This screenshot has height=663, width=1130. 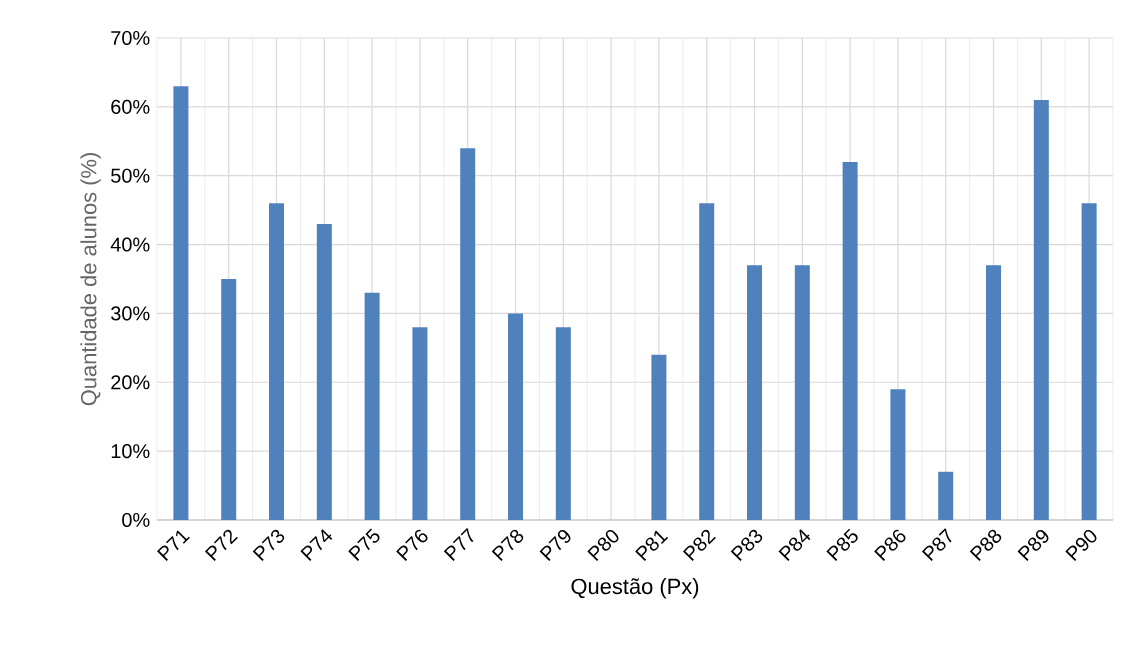 What do you see at coordinates (130, 244) in the screenshot?
I see `y-tick-label: 40%` at bounding box center [130, 244].